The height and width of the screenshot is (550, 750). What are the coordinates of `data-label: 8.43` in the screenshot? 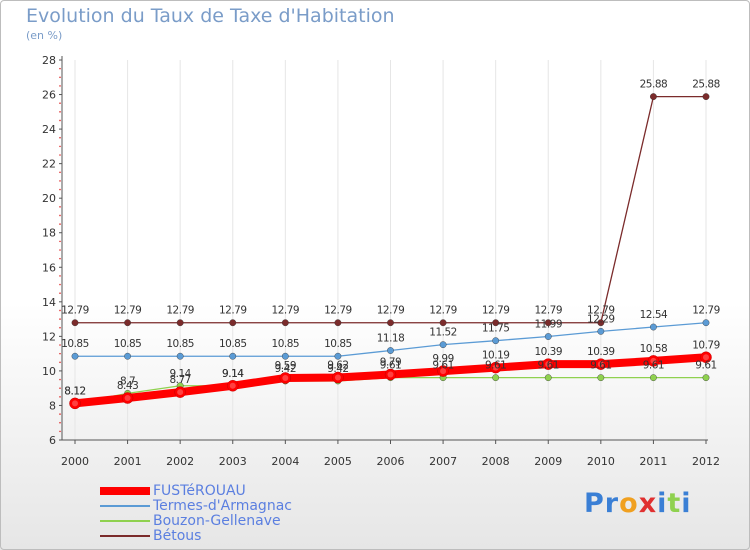 It's located at (127, 386).